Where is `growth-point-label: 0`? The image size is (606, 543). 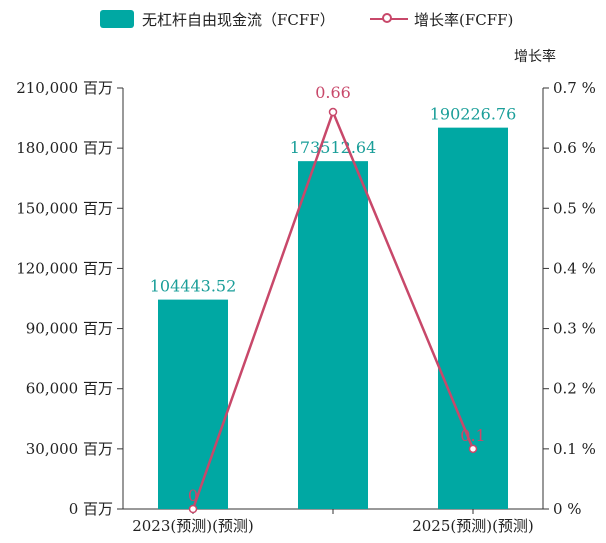 growth-point-label: 0 is located at coordinates (193, 495).